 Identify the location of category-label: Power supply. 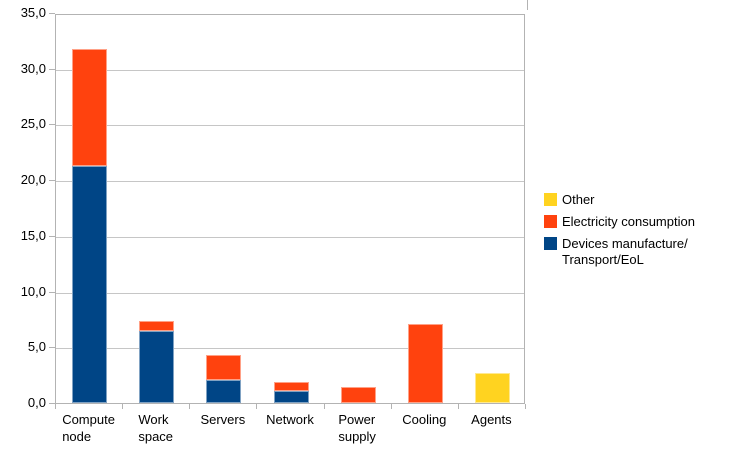
(357, 428).